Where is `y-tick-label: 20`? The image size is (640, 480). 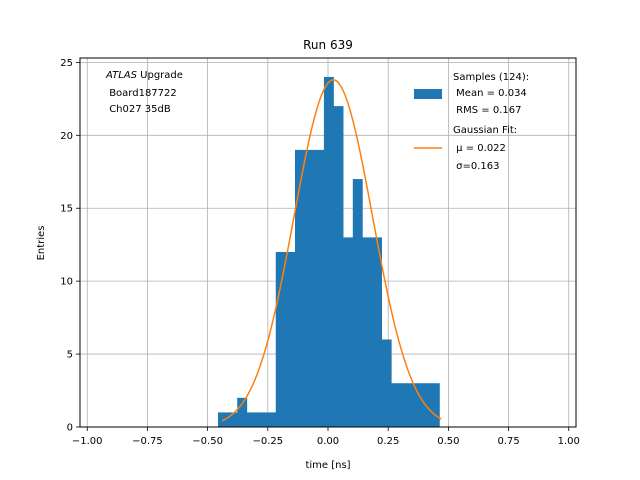 y-tick-label: 20 is located at coordinates (66, 136).